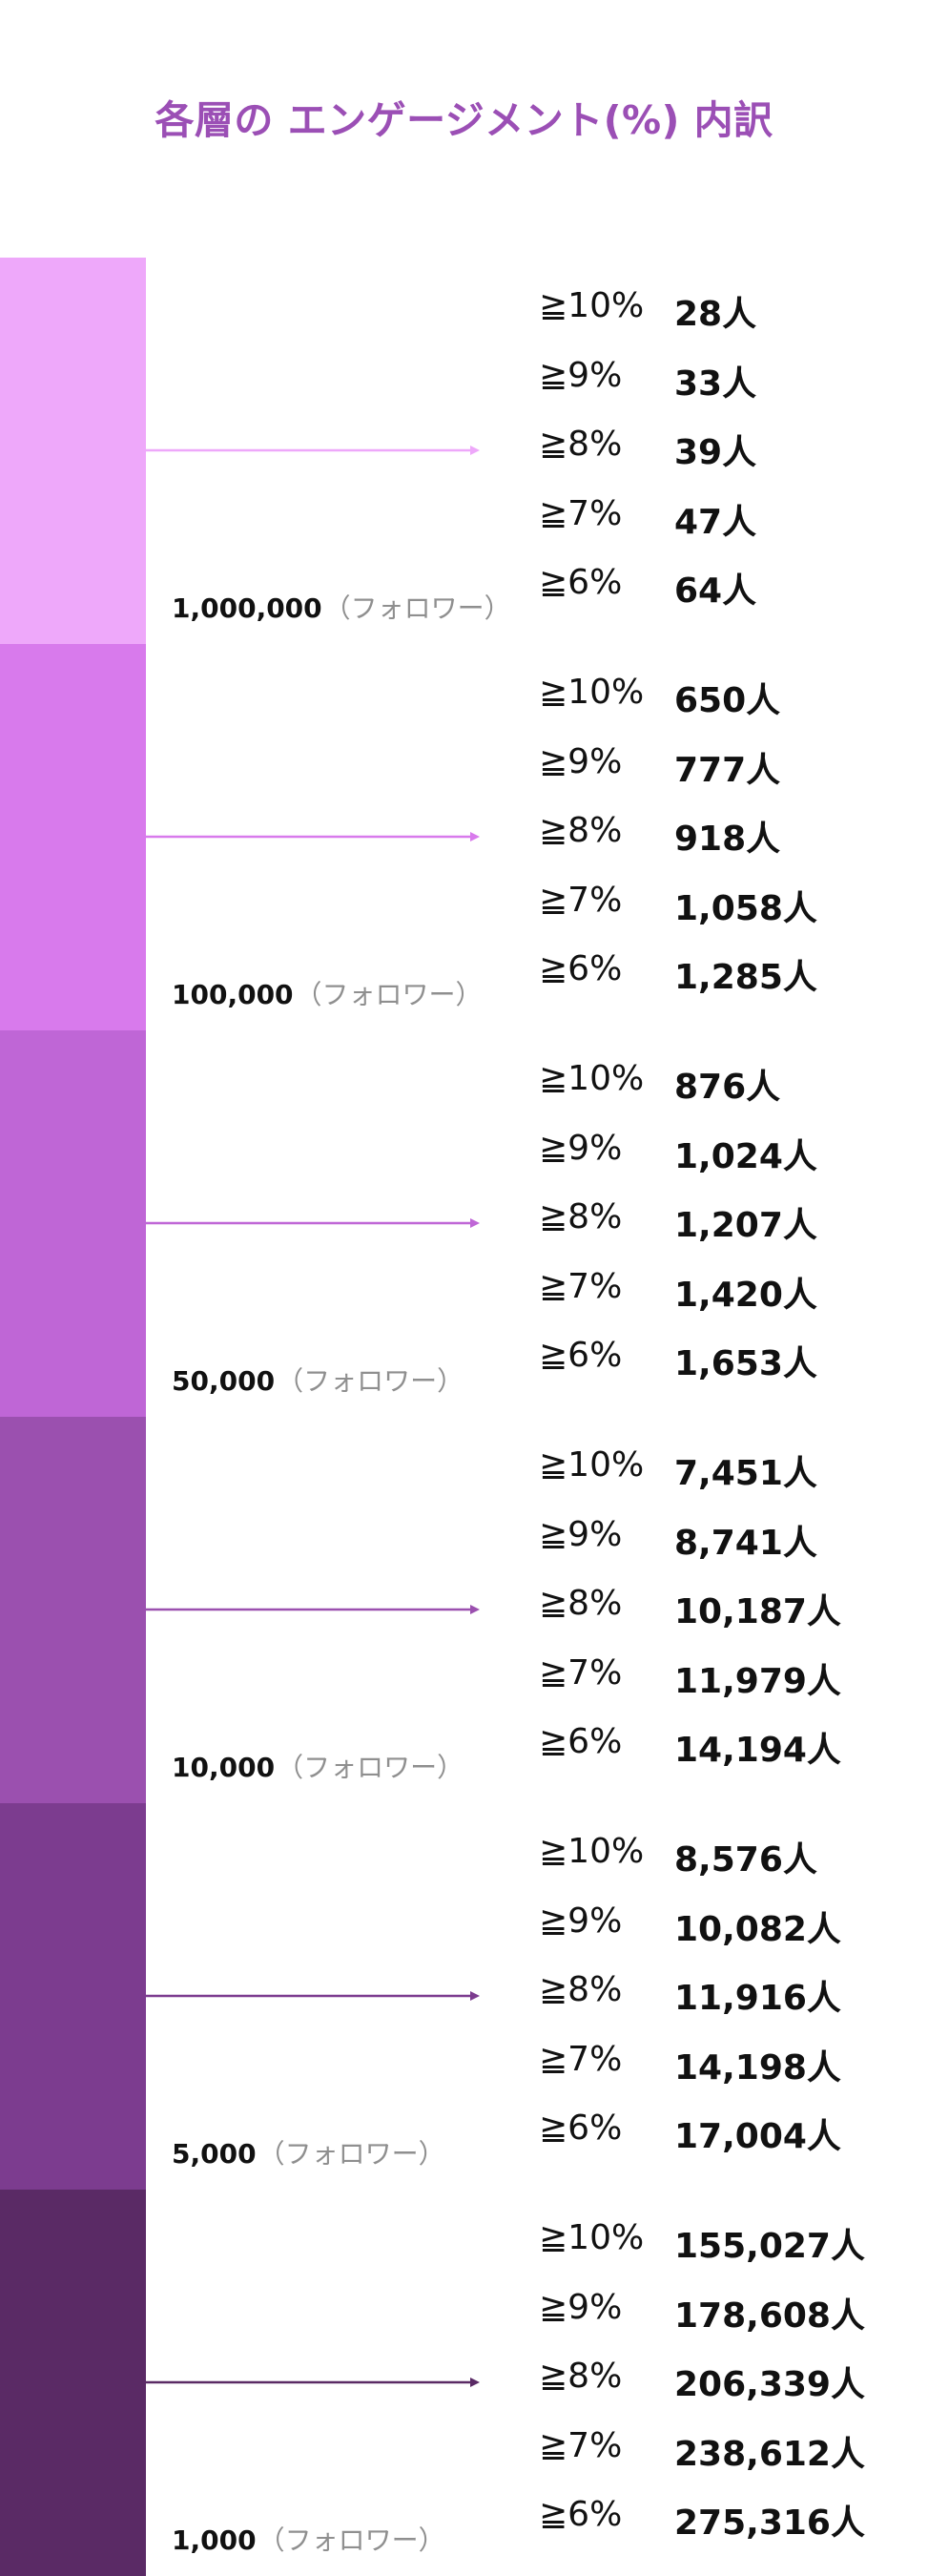 This screenshot has height=2576, width=928. I want to click on tier-follower-count: 10,000, so click(224, 1767).